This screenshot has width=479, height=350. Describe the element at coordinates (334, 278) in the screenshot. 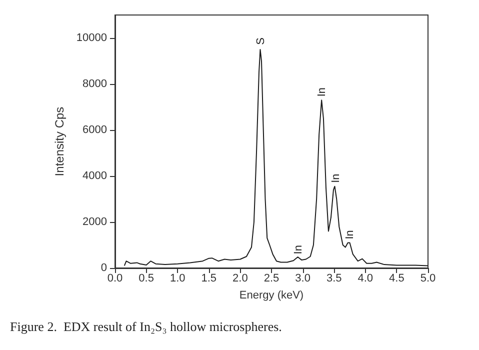

I see `x-tick-label: 3.5` at that location.